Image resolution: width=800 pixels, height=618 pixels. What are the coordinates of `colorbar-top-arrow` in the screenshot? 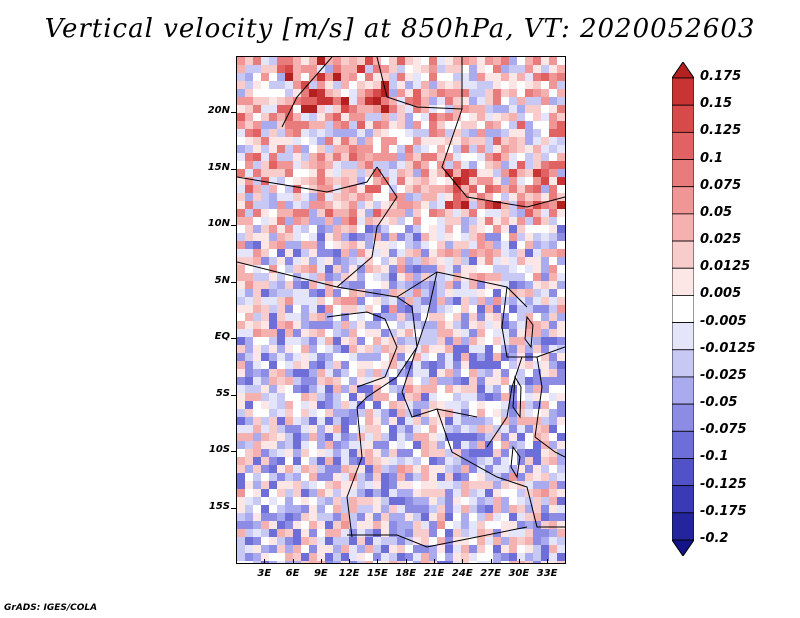 It's located at (683, 70).